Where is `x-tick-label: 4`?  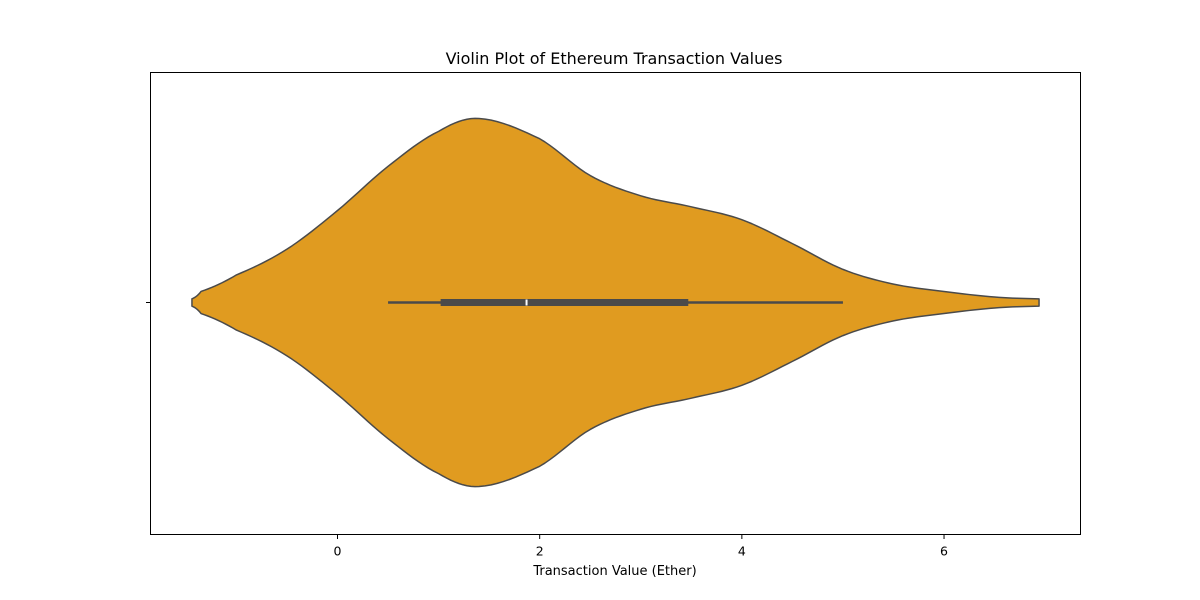
x-tick-label: 4 is located at coordinates (742, 551).